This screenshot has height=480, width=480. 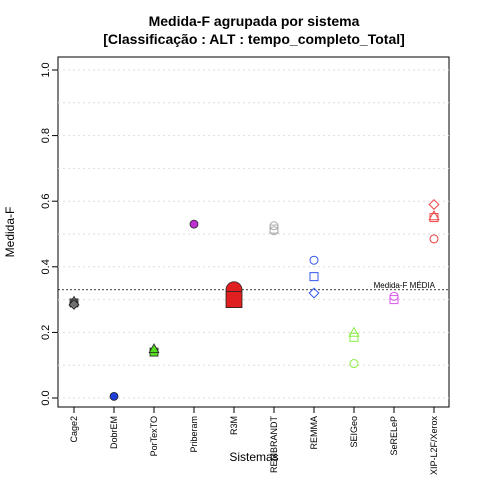 What do you see at coordinates (234, 425) in the screenshot?
I see `x-tick-label: R3M` at bounding box center [234, 425].